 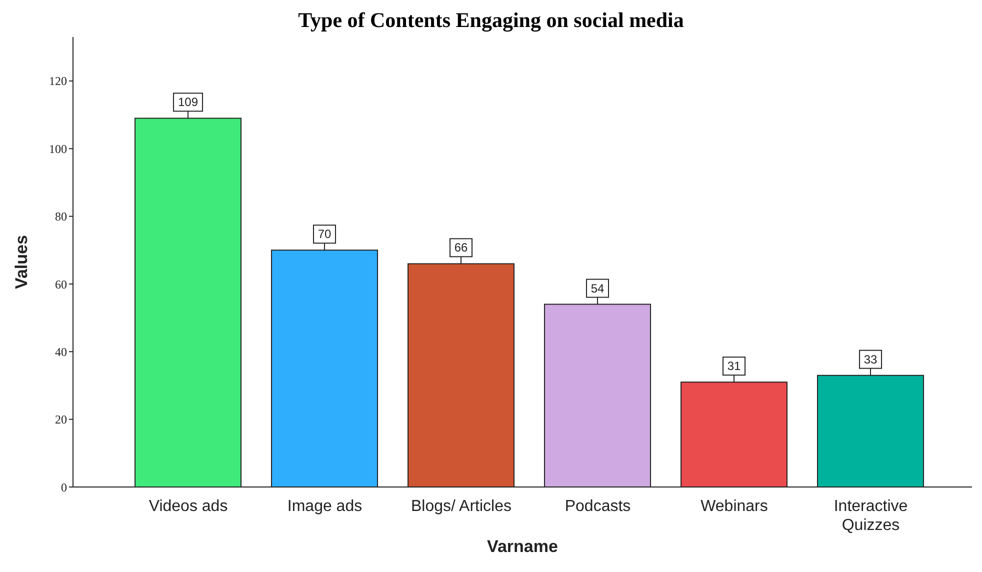 I want to click on y-tick-label: 20, so click(x=61, y=419).